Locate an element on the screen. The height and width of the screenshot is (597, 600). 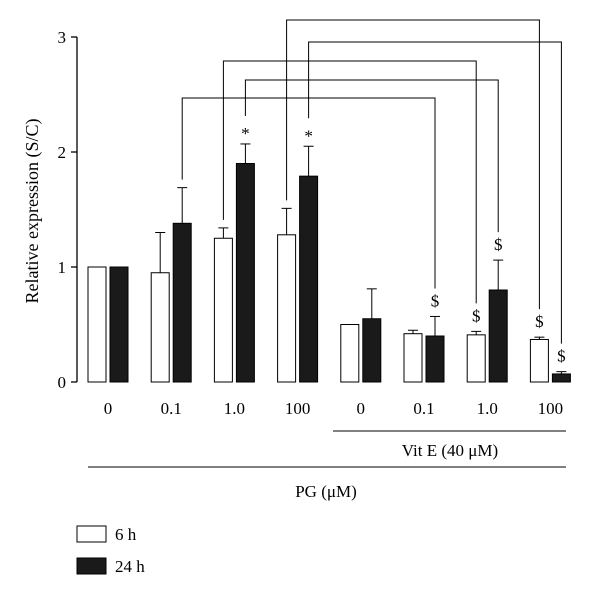
pg-group-label: PG (μM) is located at coordinates (326, 491).